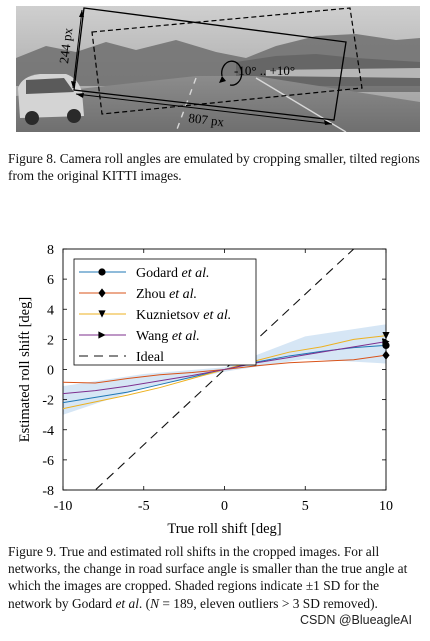 This screenshot has height=641, width=430. I want to click on y-axis-label: Estimated roll shift [deg], so click(25, 369).